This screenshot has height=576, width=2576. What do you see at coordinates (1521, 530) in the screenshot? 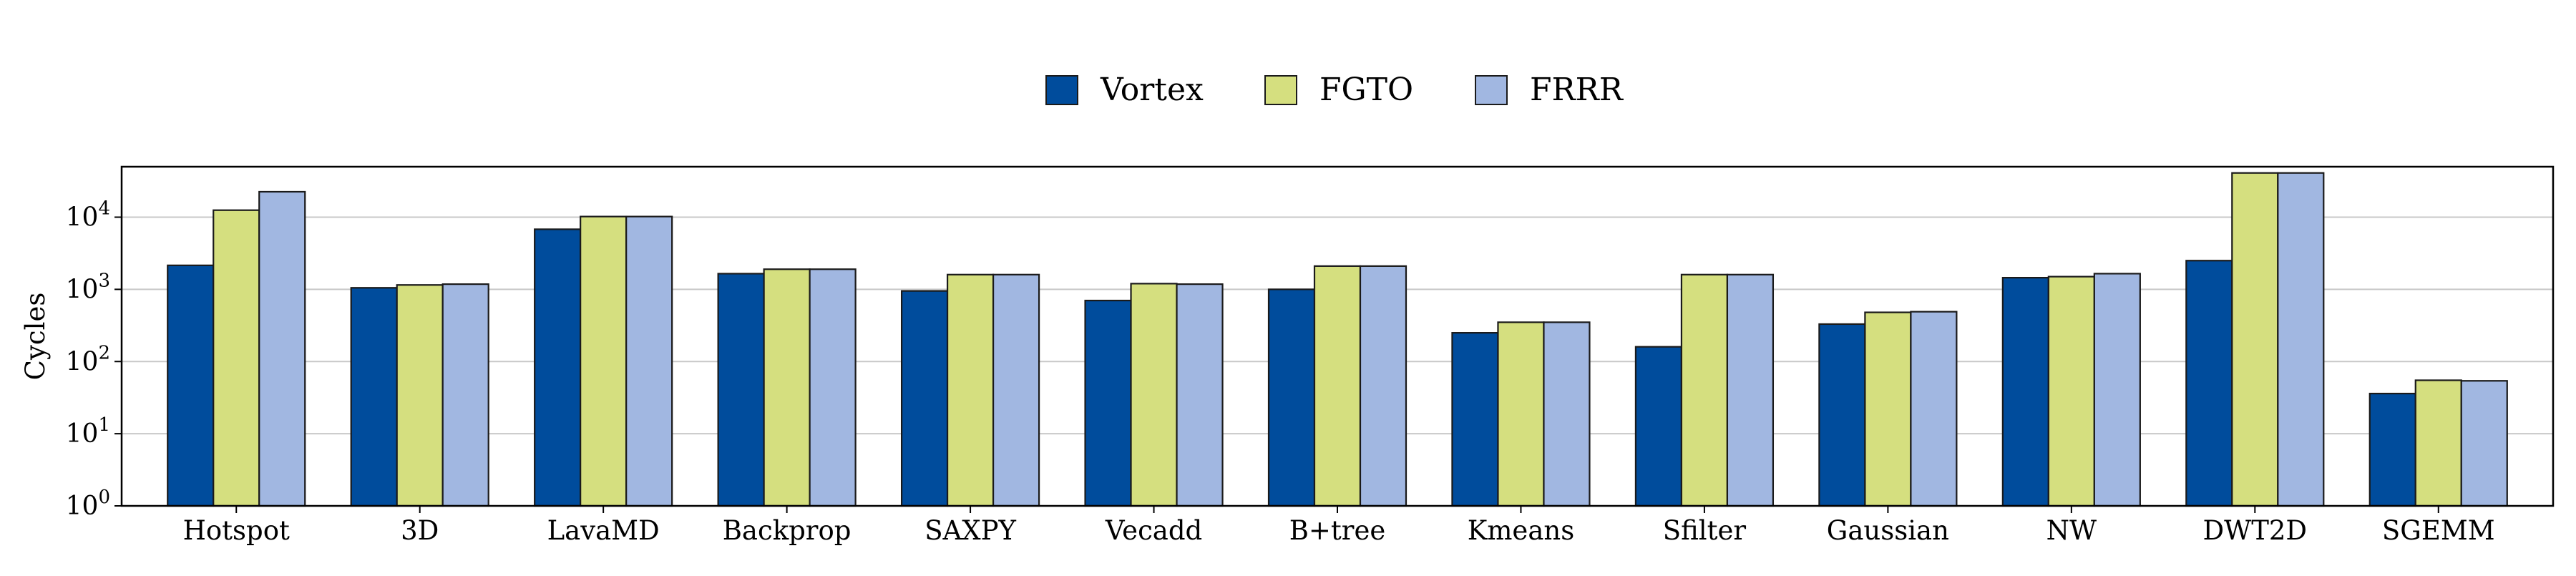
I see `x-tick-label: Kmeans` at bounding box center [1521, 530].